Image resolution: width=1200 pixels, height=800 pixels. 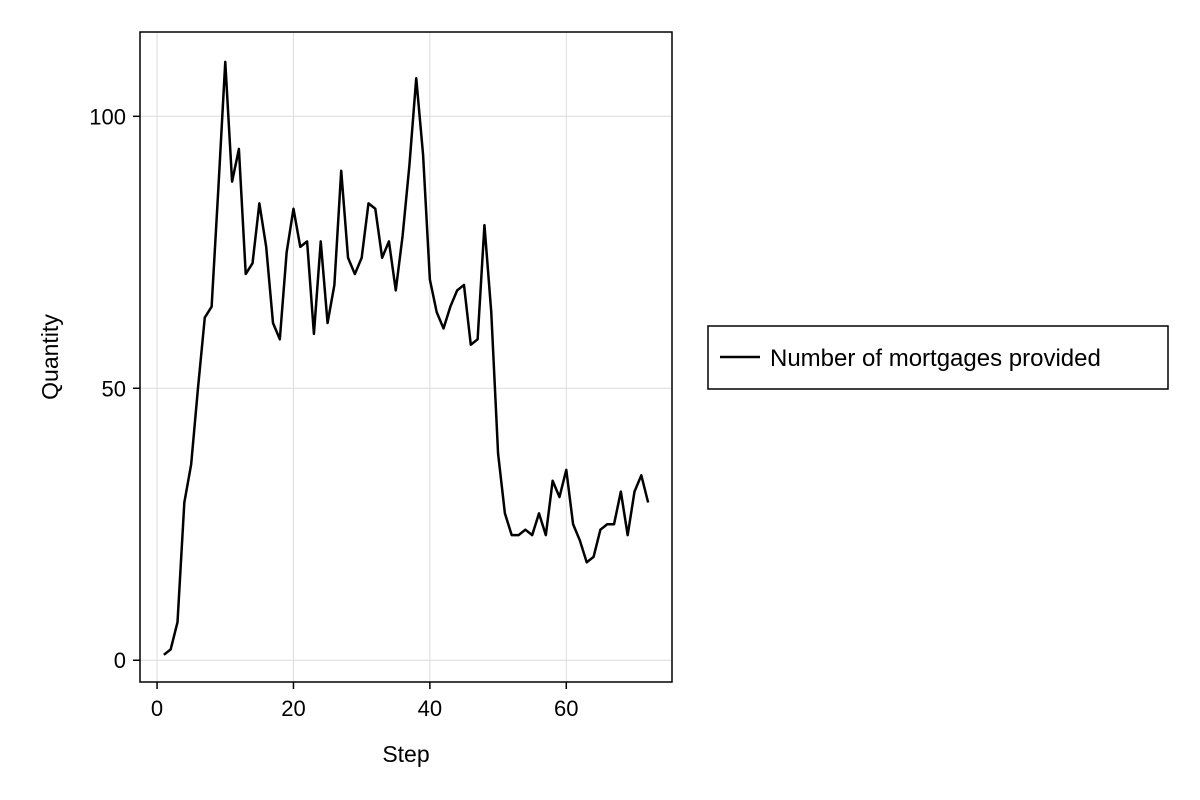 I want to click on x-tick-label: 20, so click(x=293, y=708).